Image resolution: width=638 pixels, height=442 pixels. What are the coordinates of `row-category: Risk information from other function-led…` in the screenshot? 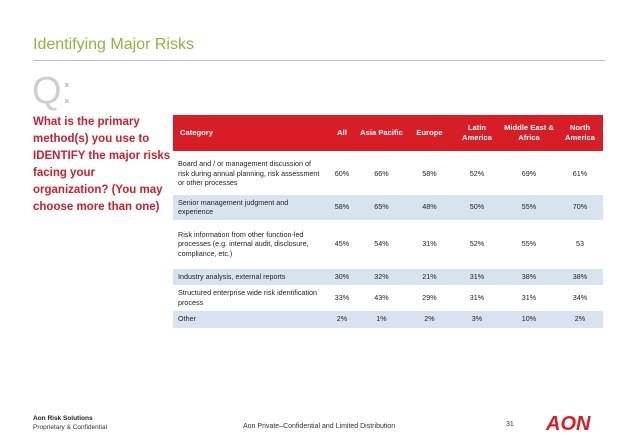 It's located at (250, 244).